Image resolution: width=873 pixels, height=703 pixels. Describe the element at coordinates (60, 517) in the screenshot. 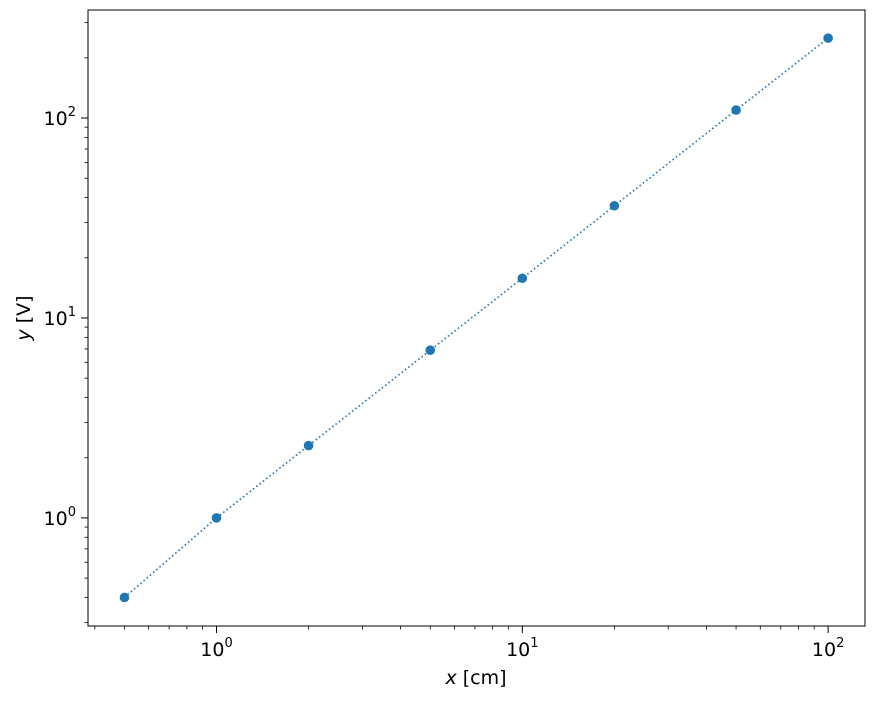

I see `y-tick-label: 10⁰` at that location.